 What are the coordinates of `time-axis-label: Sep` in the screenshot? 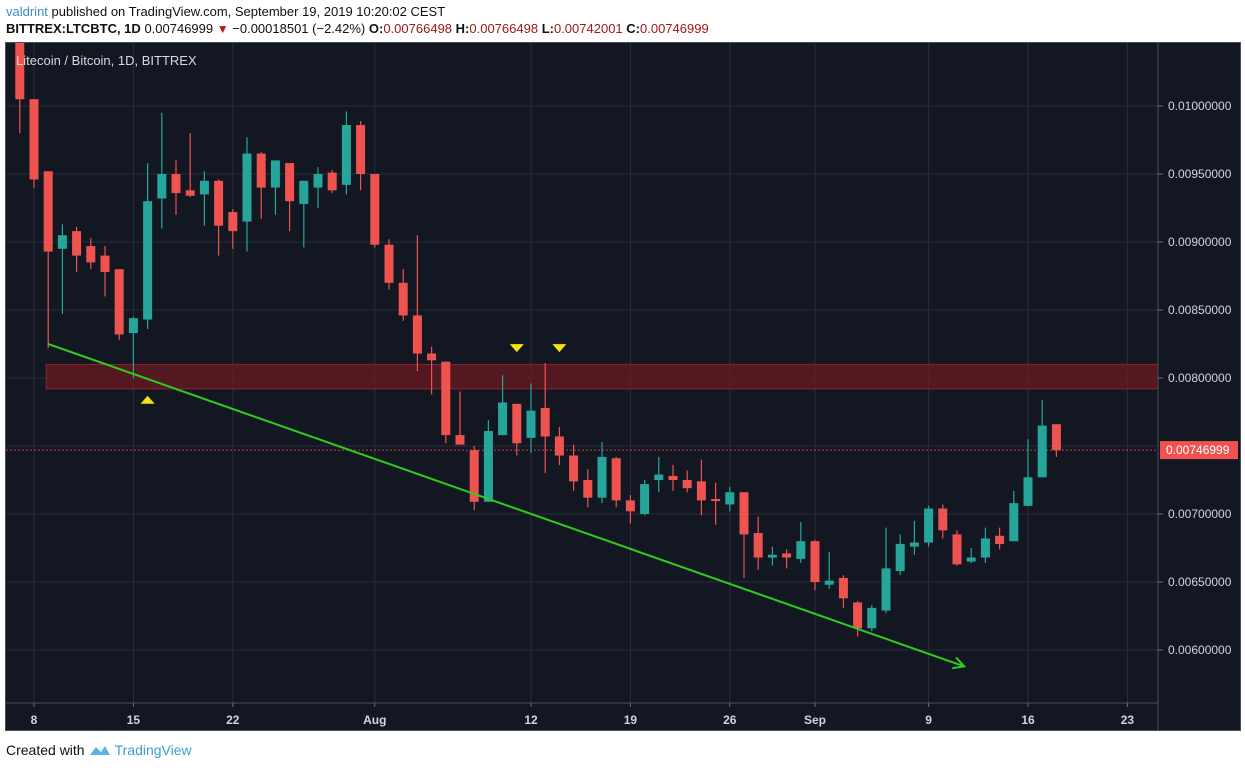 It's located at (815, 720).